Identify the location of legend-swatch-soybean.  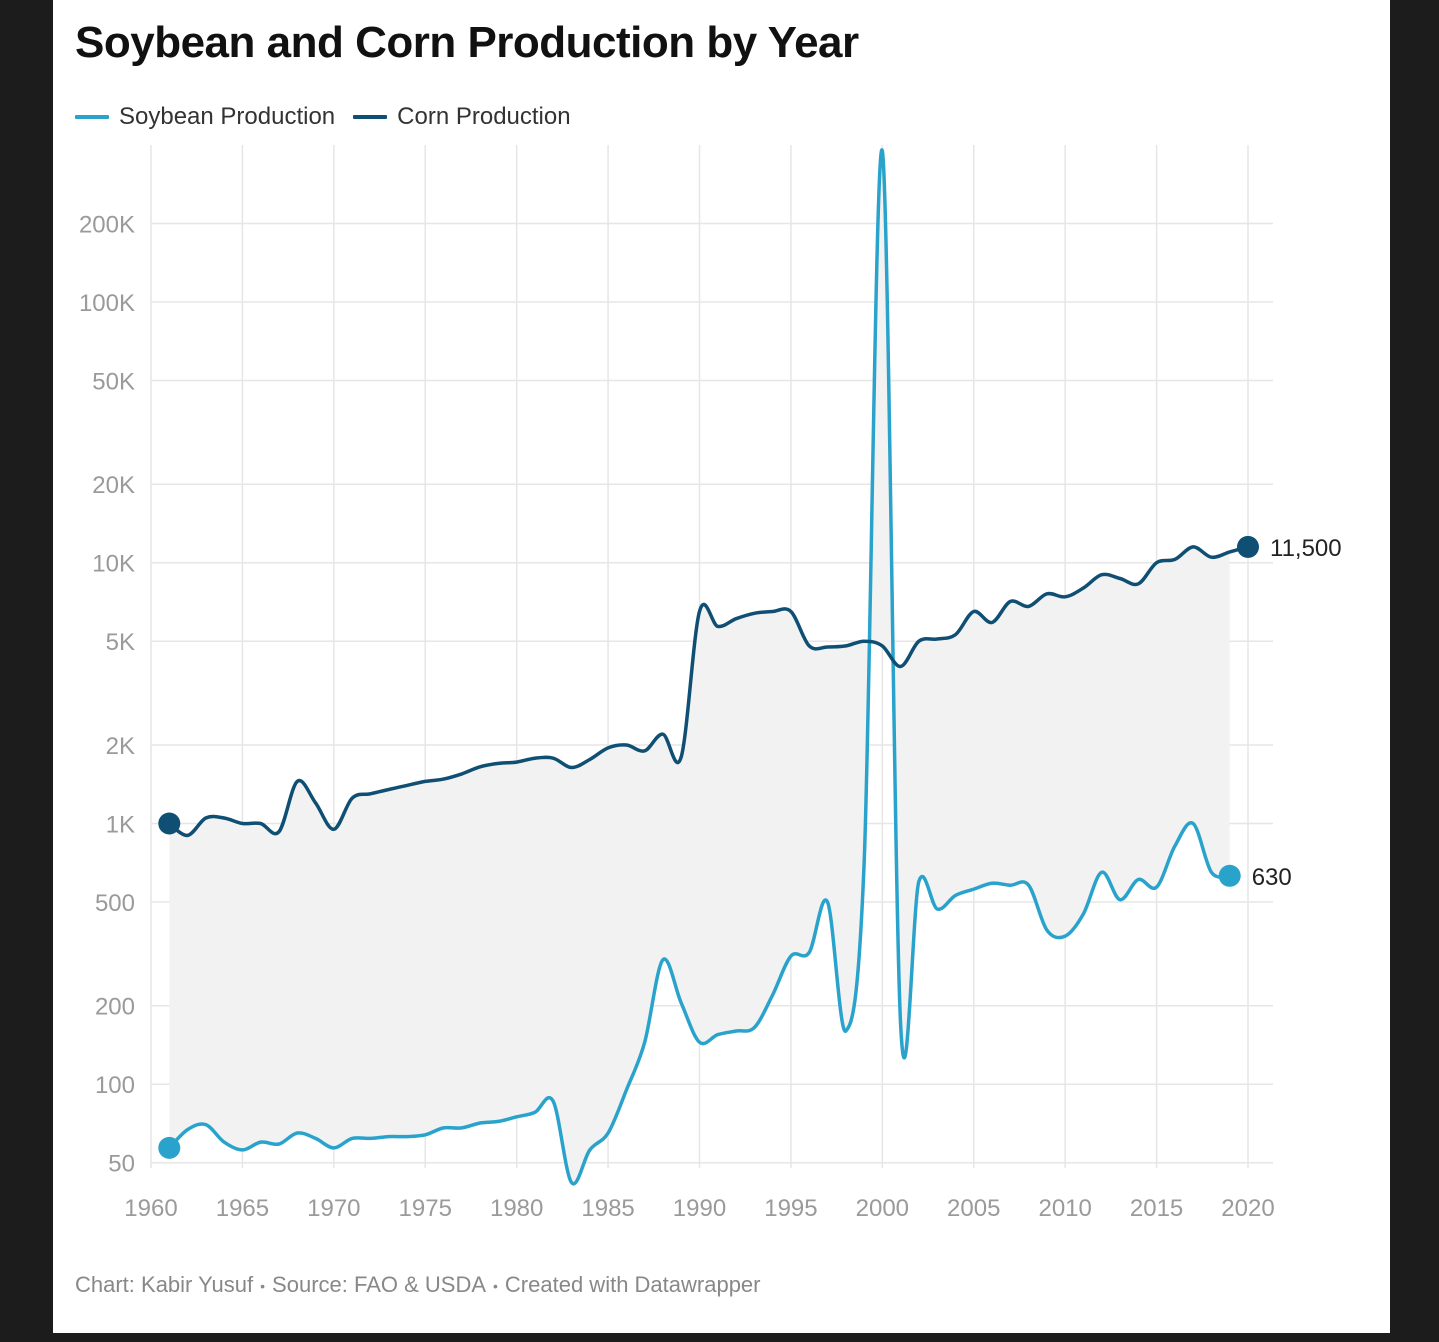
(92, 117).